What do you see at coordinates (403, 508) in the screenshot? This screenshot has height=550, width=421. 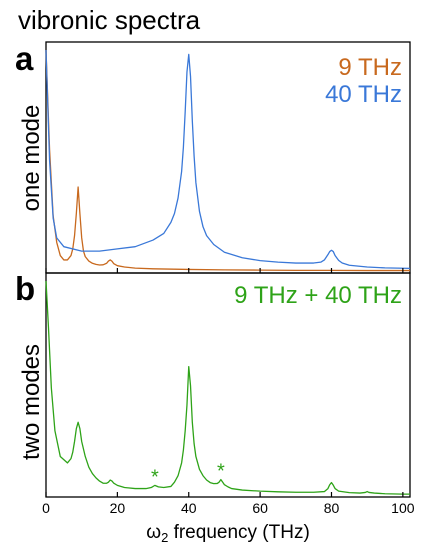 I see `x-tick-label: 100` at bounding box center [403, 508].